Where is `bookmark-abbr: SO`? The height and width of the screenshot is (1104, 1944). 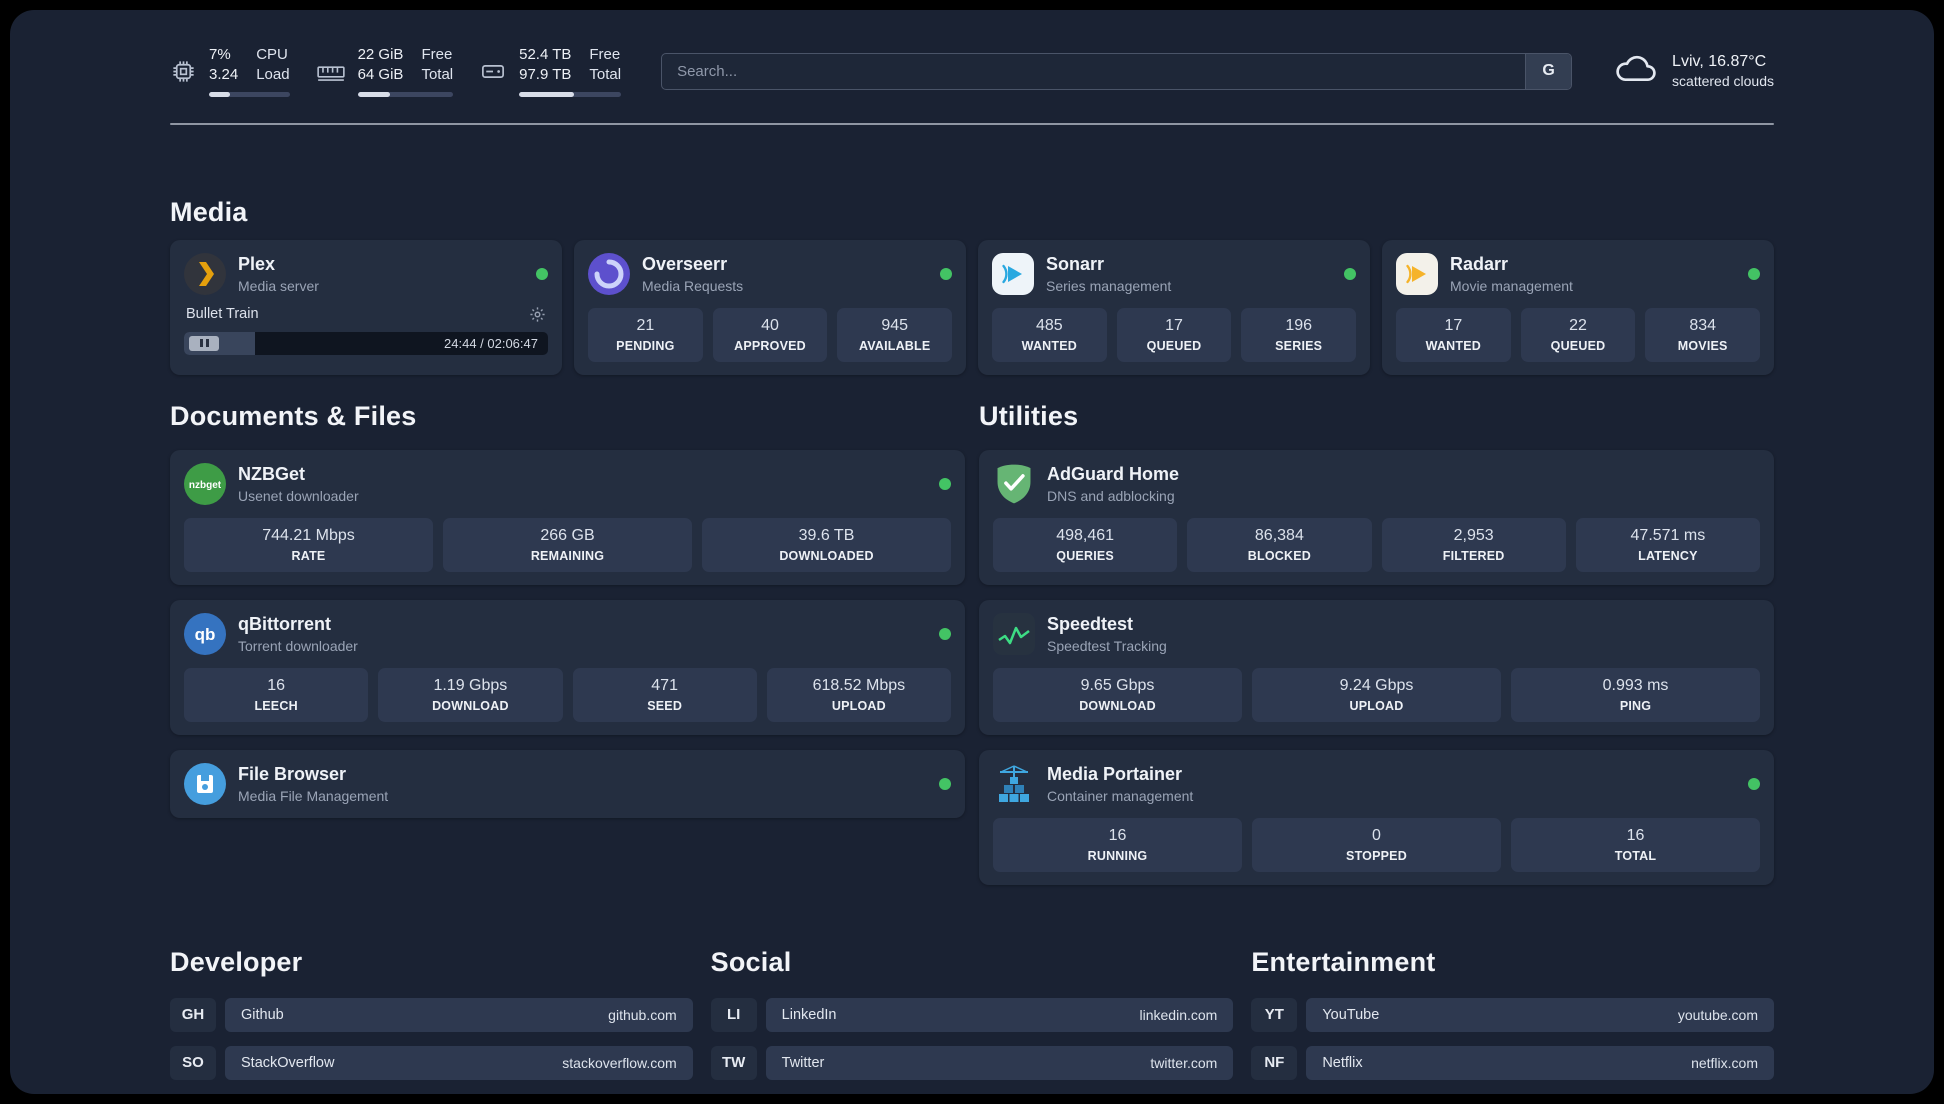 bookmark-abbr: SO is located at coordinates (193, 1062).